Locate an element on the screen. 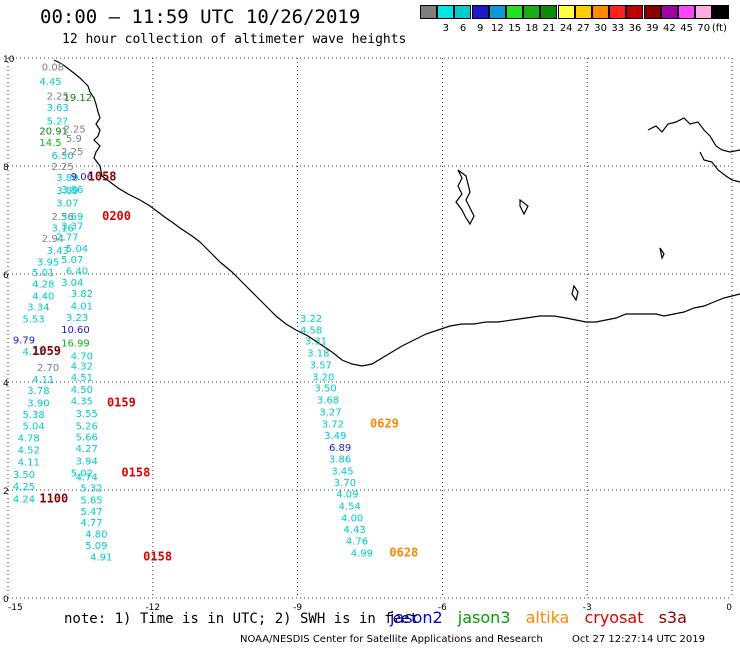 The height and width of the screenshot is (650, 740). swh-value: 4.25 is located at coordinates (24, 487).